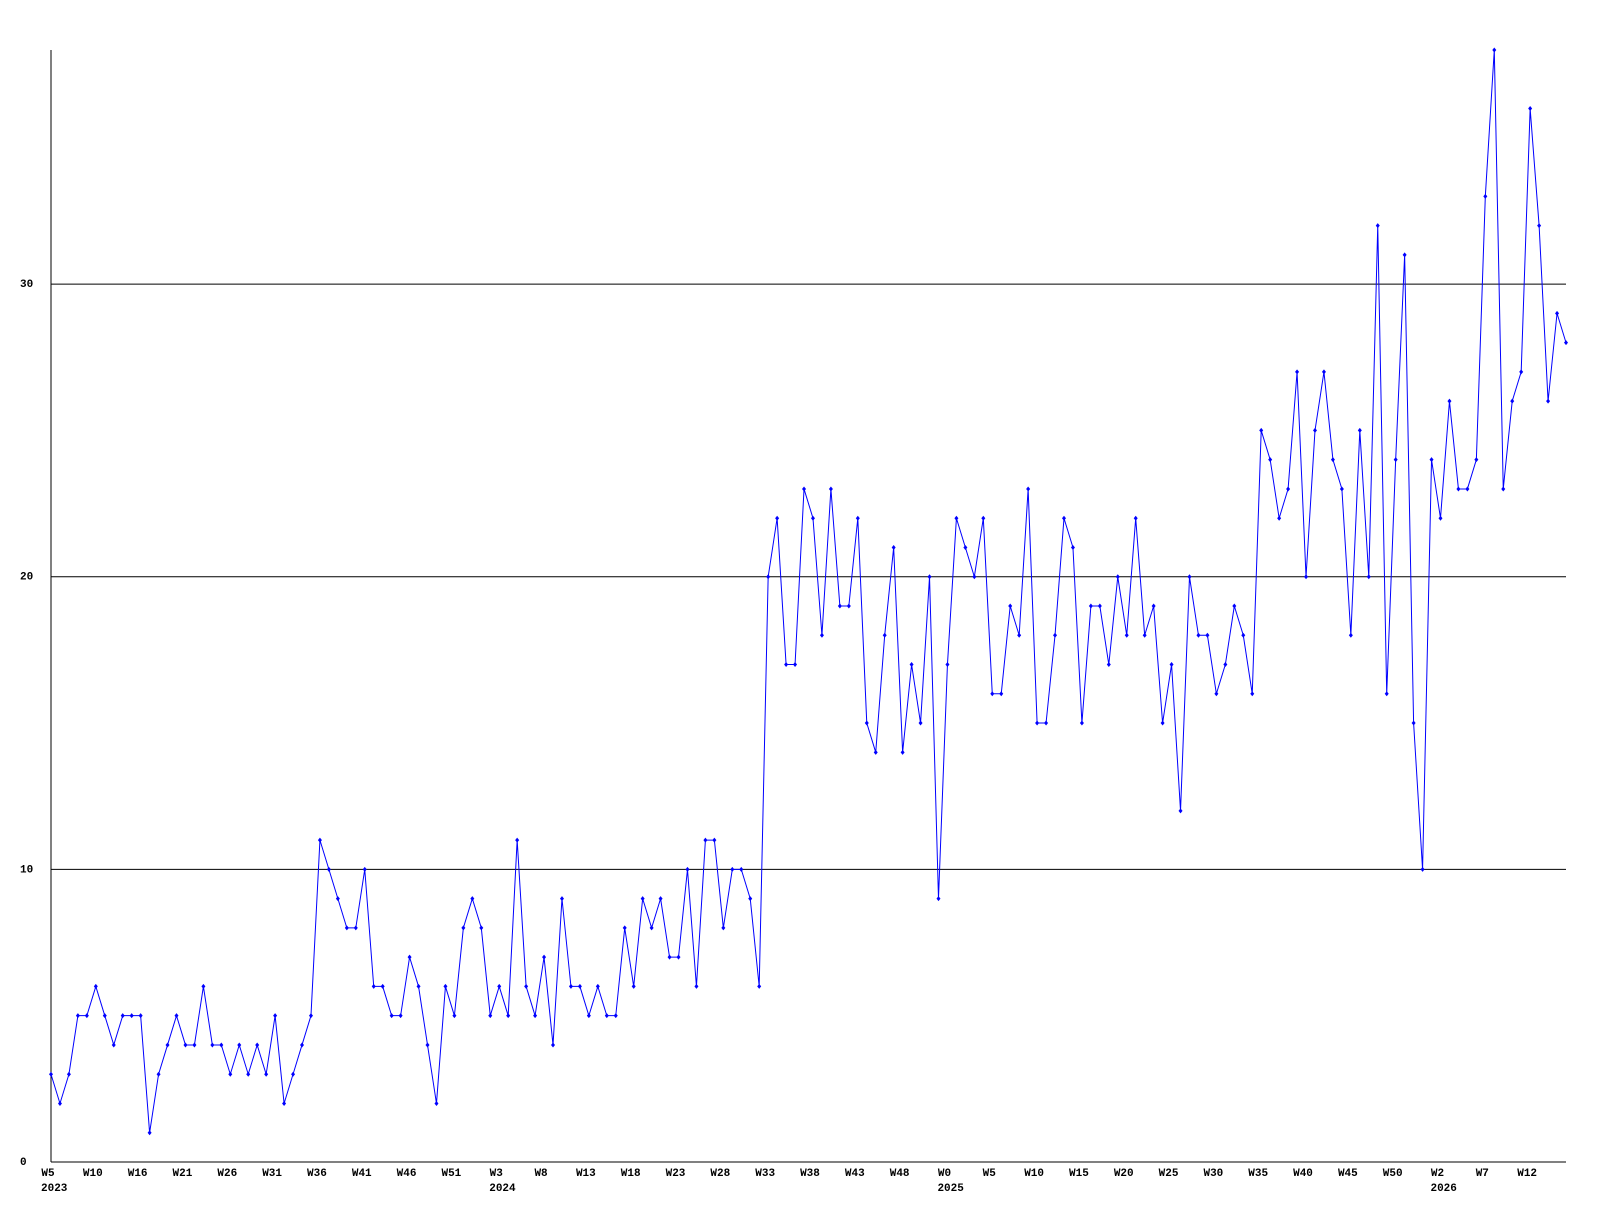  I want to click on x-tick-label: W50, so click(1393, 1174).